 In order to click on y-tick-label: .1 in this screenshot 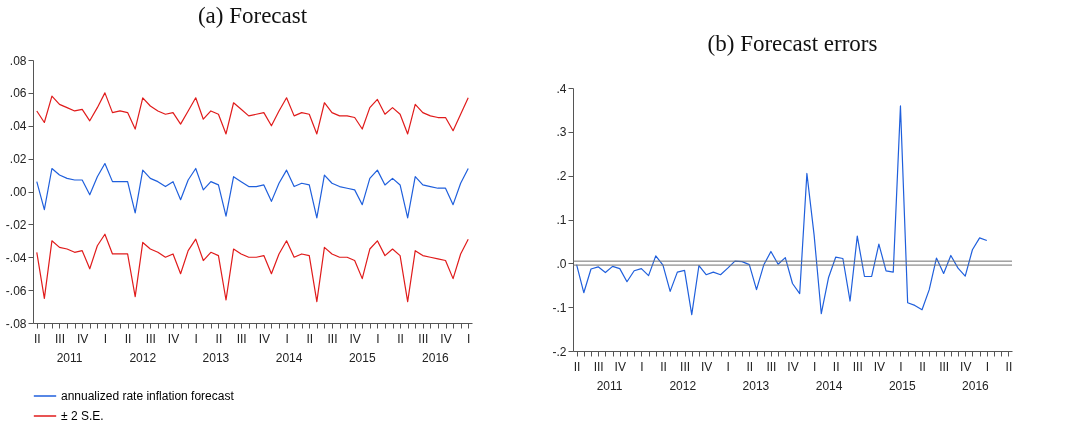, I will do `click(561, 220)`.